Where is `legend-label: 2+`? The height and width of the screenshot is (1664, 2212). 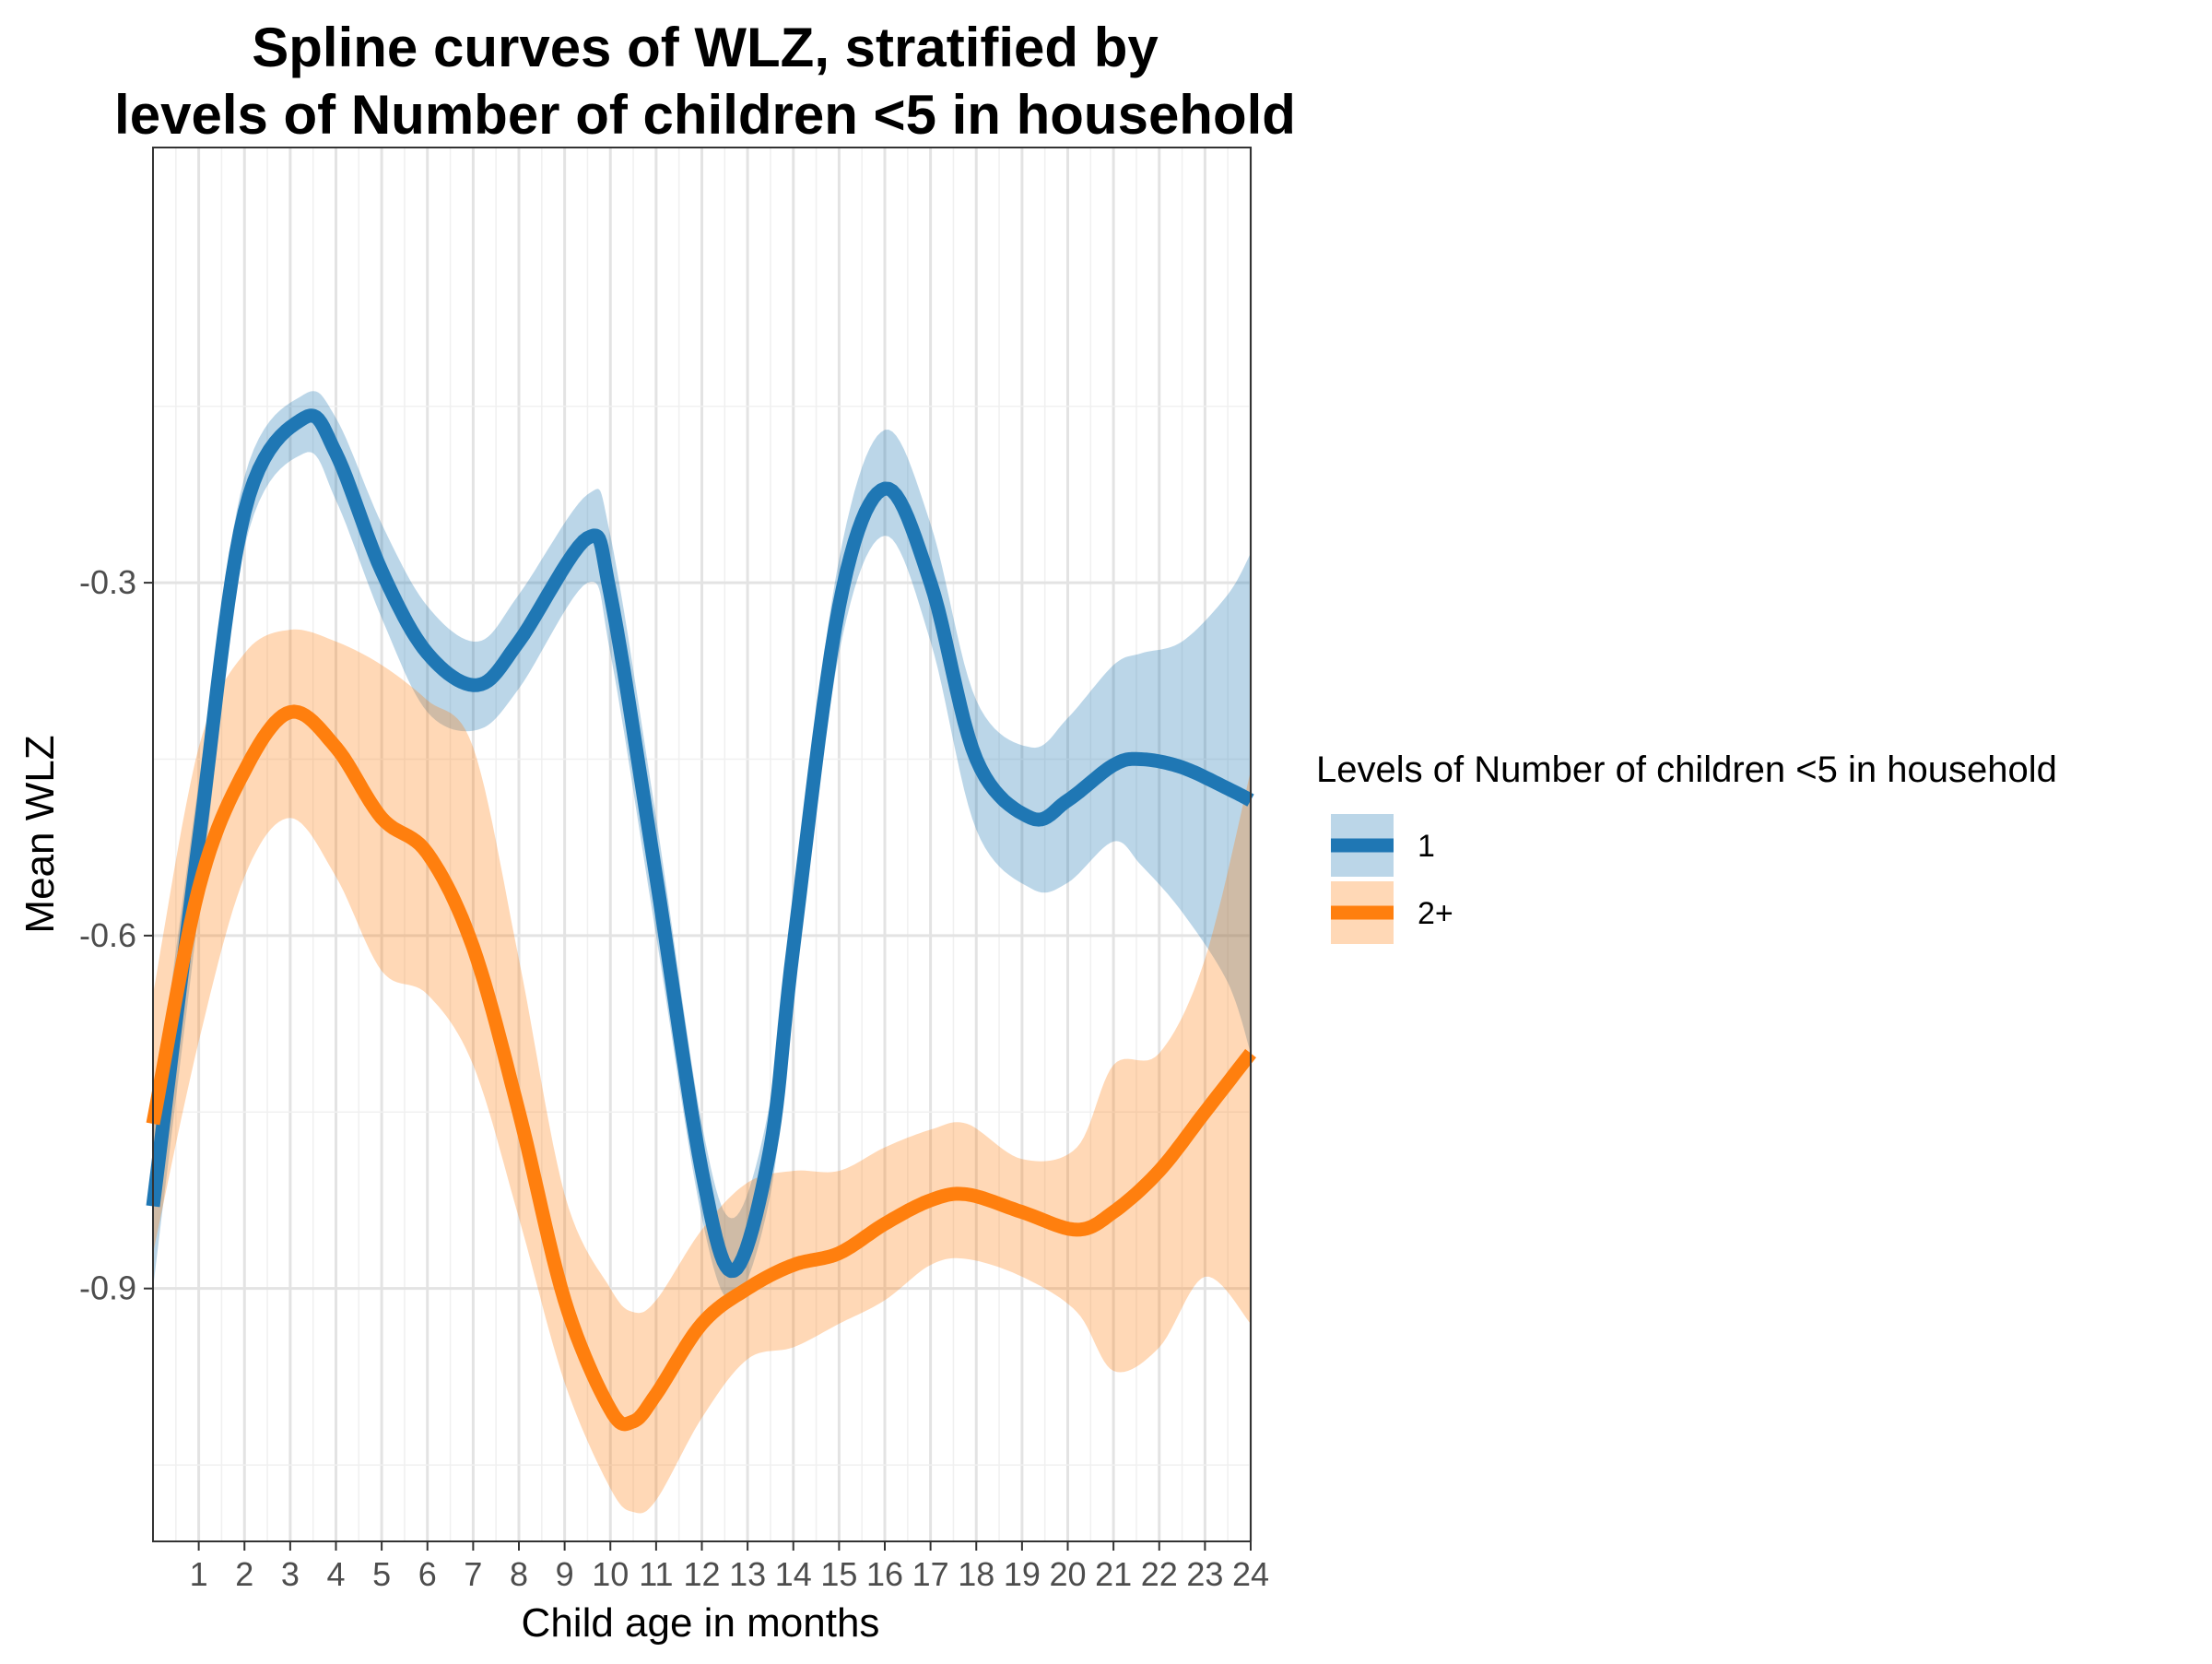
legend-label: 2+ is located at coordinates (1435, 913).